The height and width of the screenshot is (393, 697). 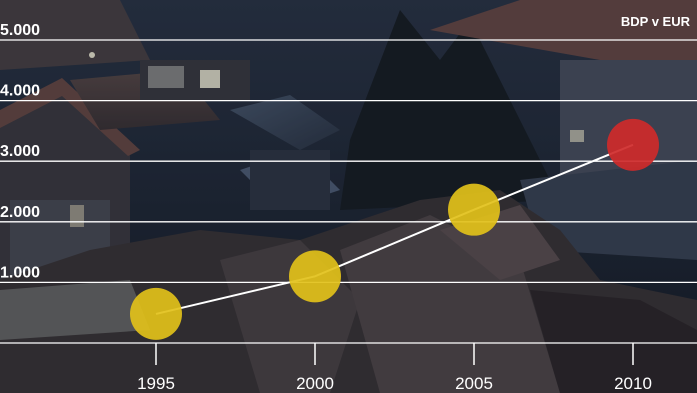 What do you see at coordinates (394, 368) in the screenshot?
I see `x-tick-labels: 1995 2000 2005 2010` at bounding box center [394, 368].